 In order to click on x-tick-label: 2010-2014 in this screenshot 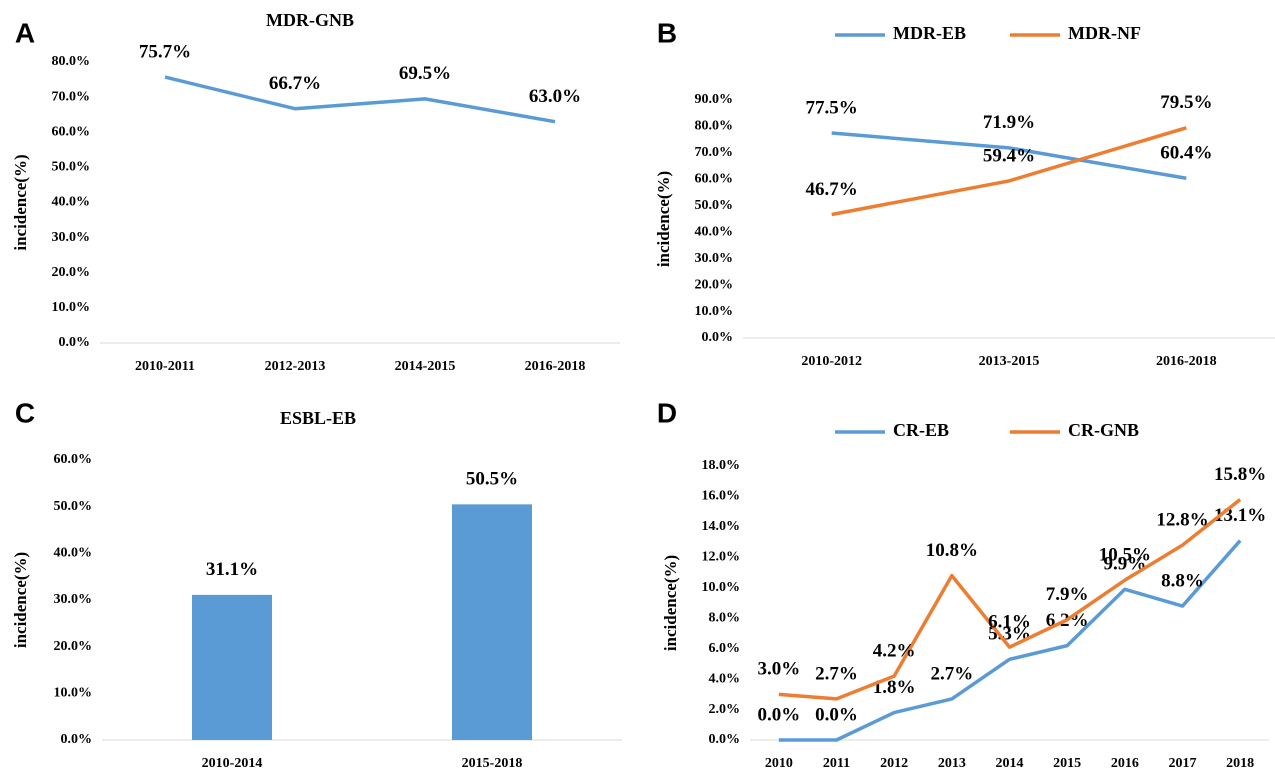, I will do `click(232, 763)`.